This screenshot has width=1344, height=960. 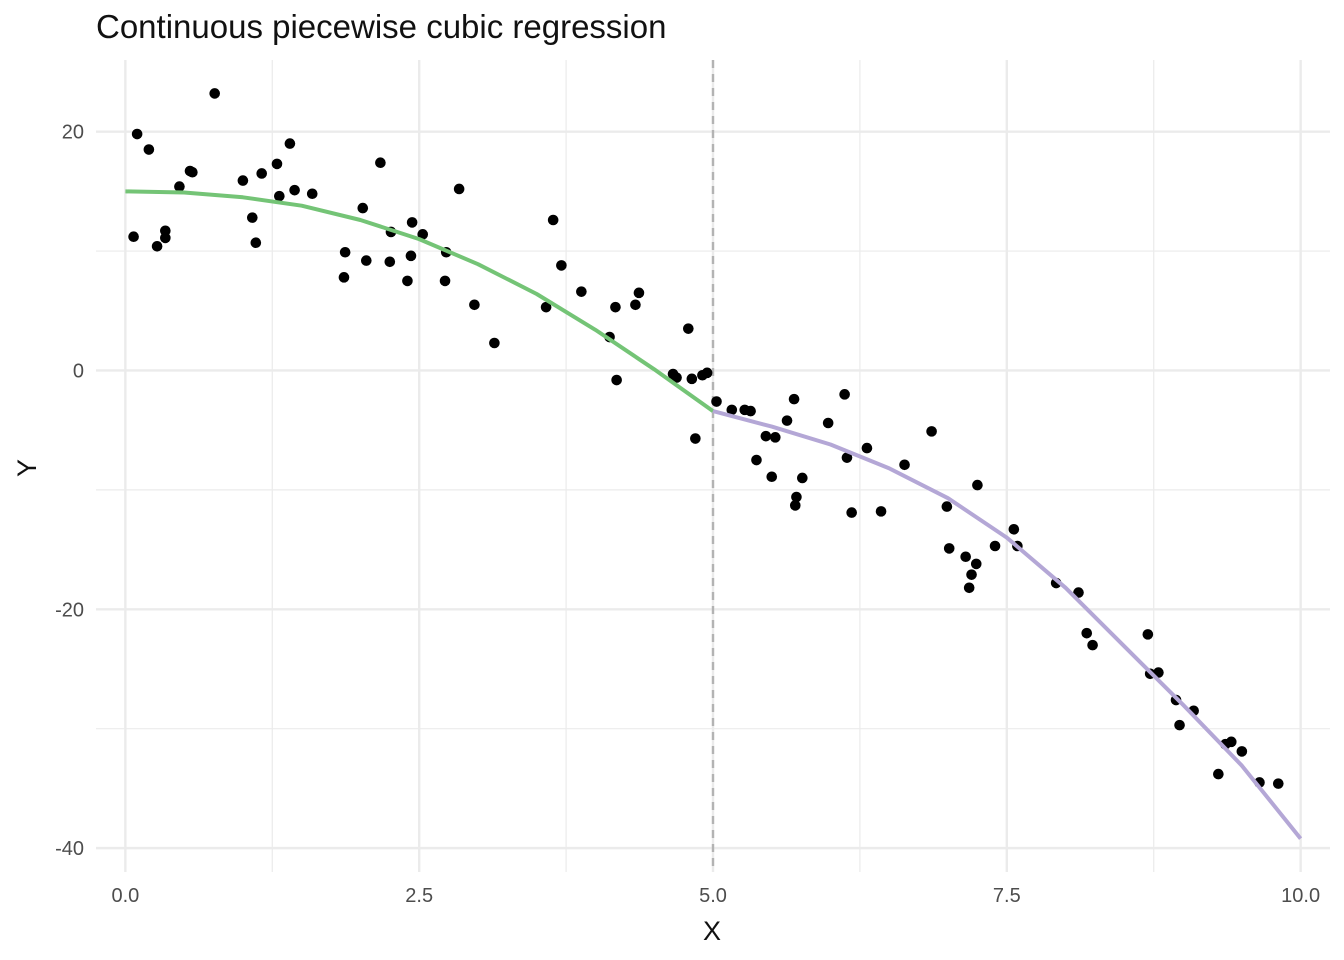 I want to click on y-tick-label: -40, so click(x=69, y=849).